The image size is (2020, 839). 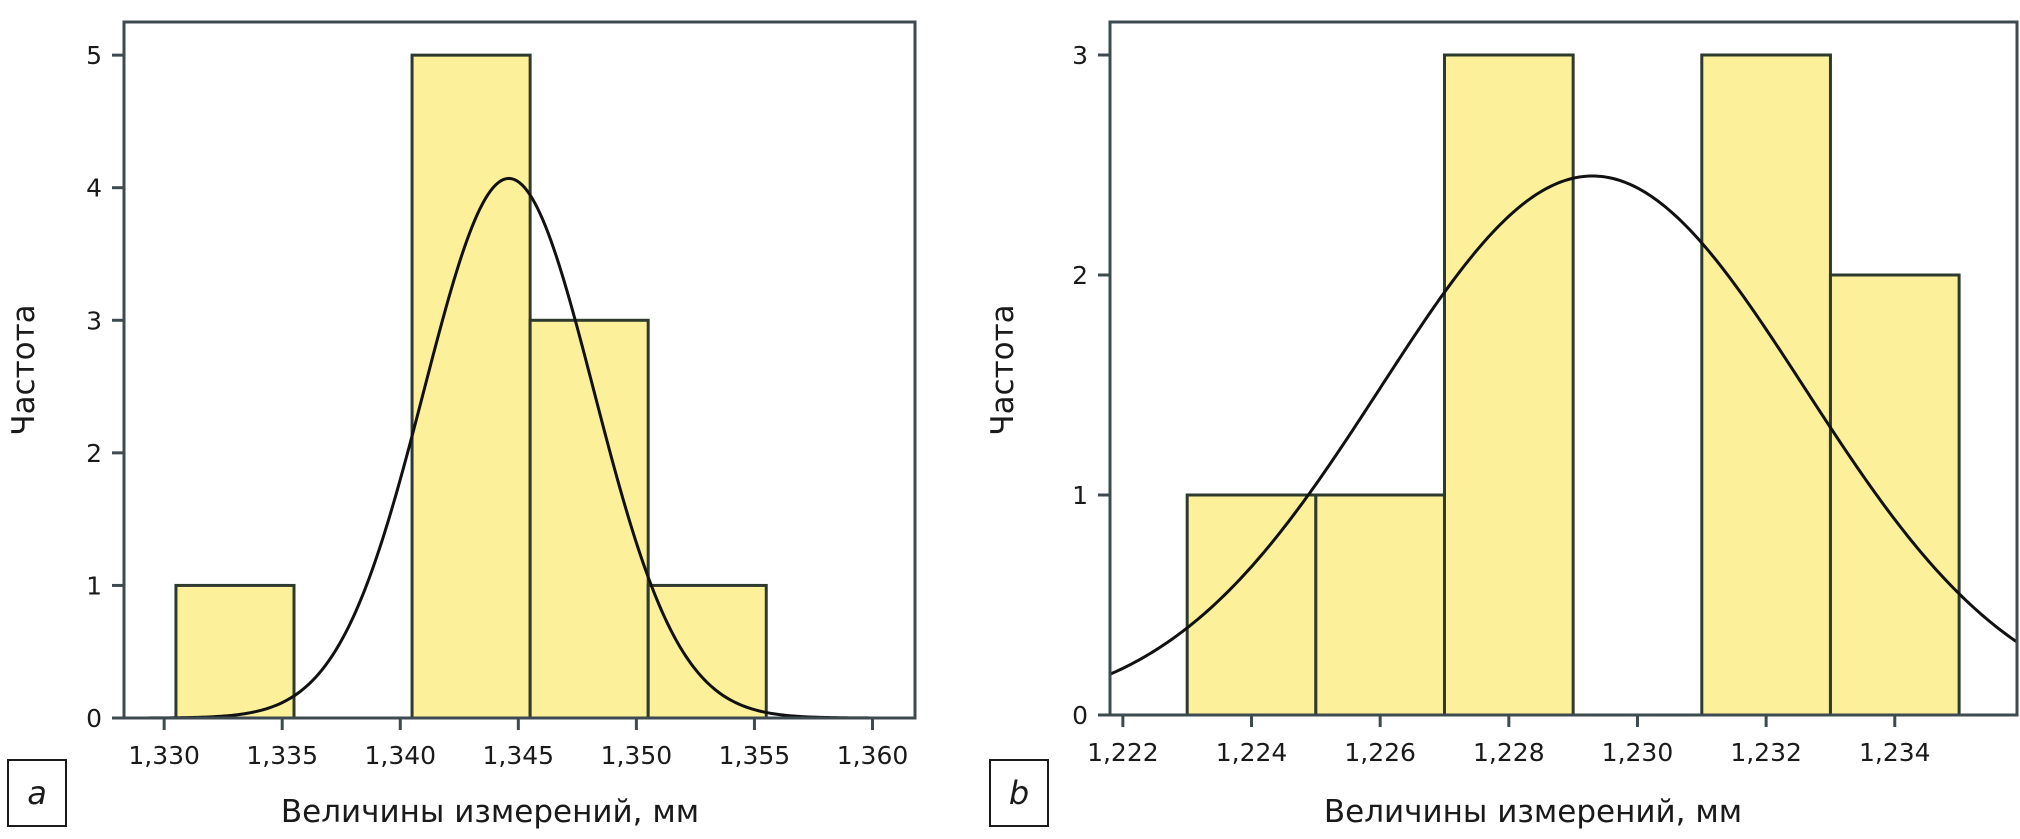 I want to click on chart-a-x-tick-label-0: 1,330, so click(x=164, y=755).